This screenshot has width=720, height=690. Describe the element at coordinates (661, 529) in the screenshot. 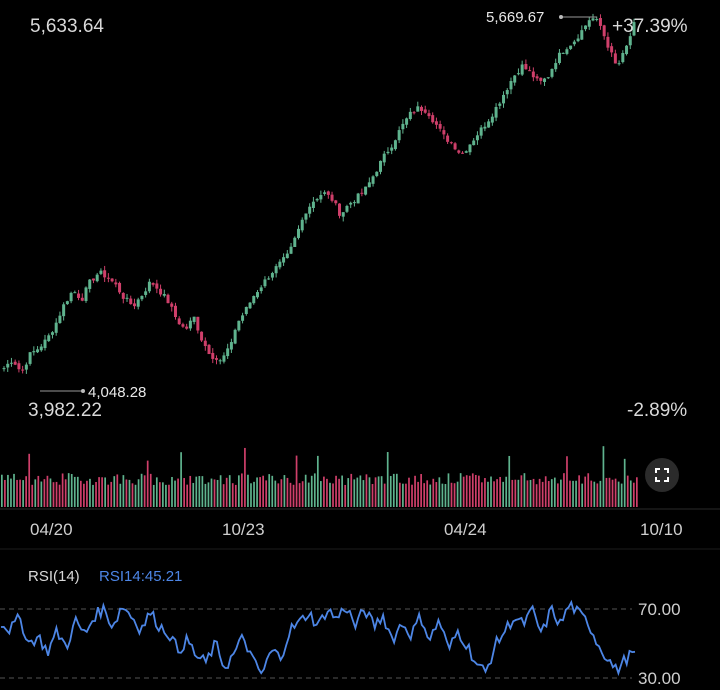

I see `x-tick-3: 10/10` at that location.